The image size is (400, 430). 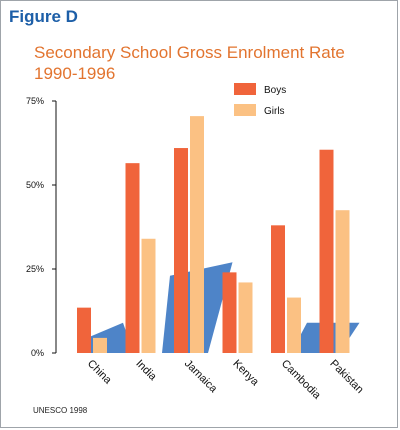 What do you see at coordinates (75, 73) in the screenshot?
I see `chart-subtitle: 1990-1996` at bounding box center [75, 73].